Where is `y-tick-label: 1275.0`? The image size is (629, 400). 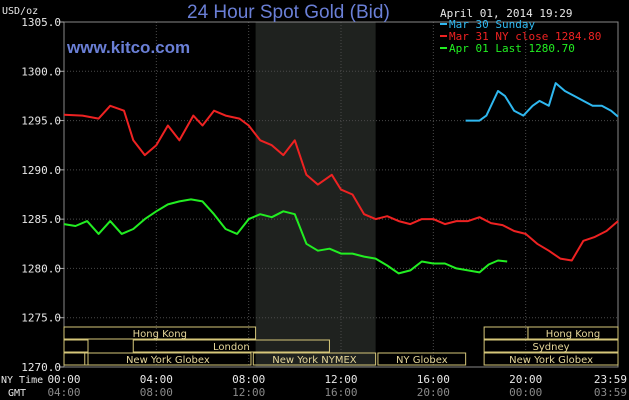 y-tick-label: 1275.0 is located at coordinates (41, 318).